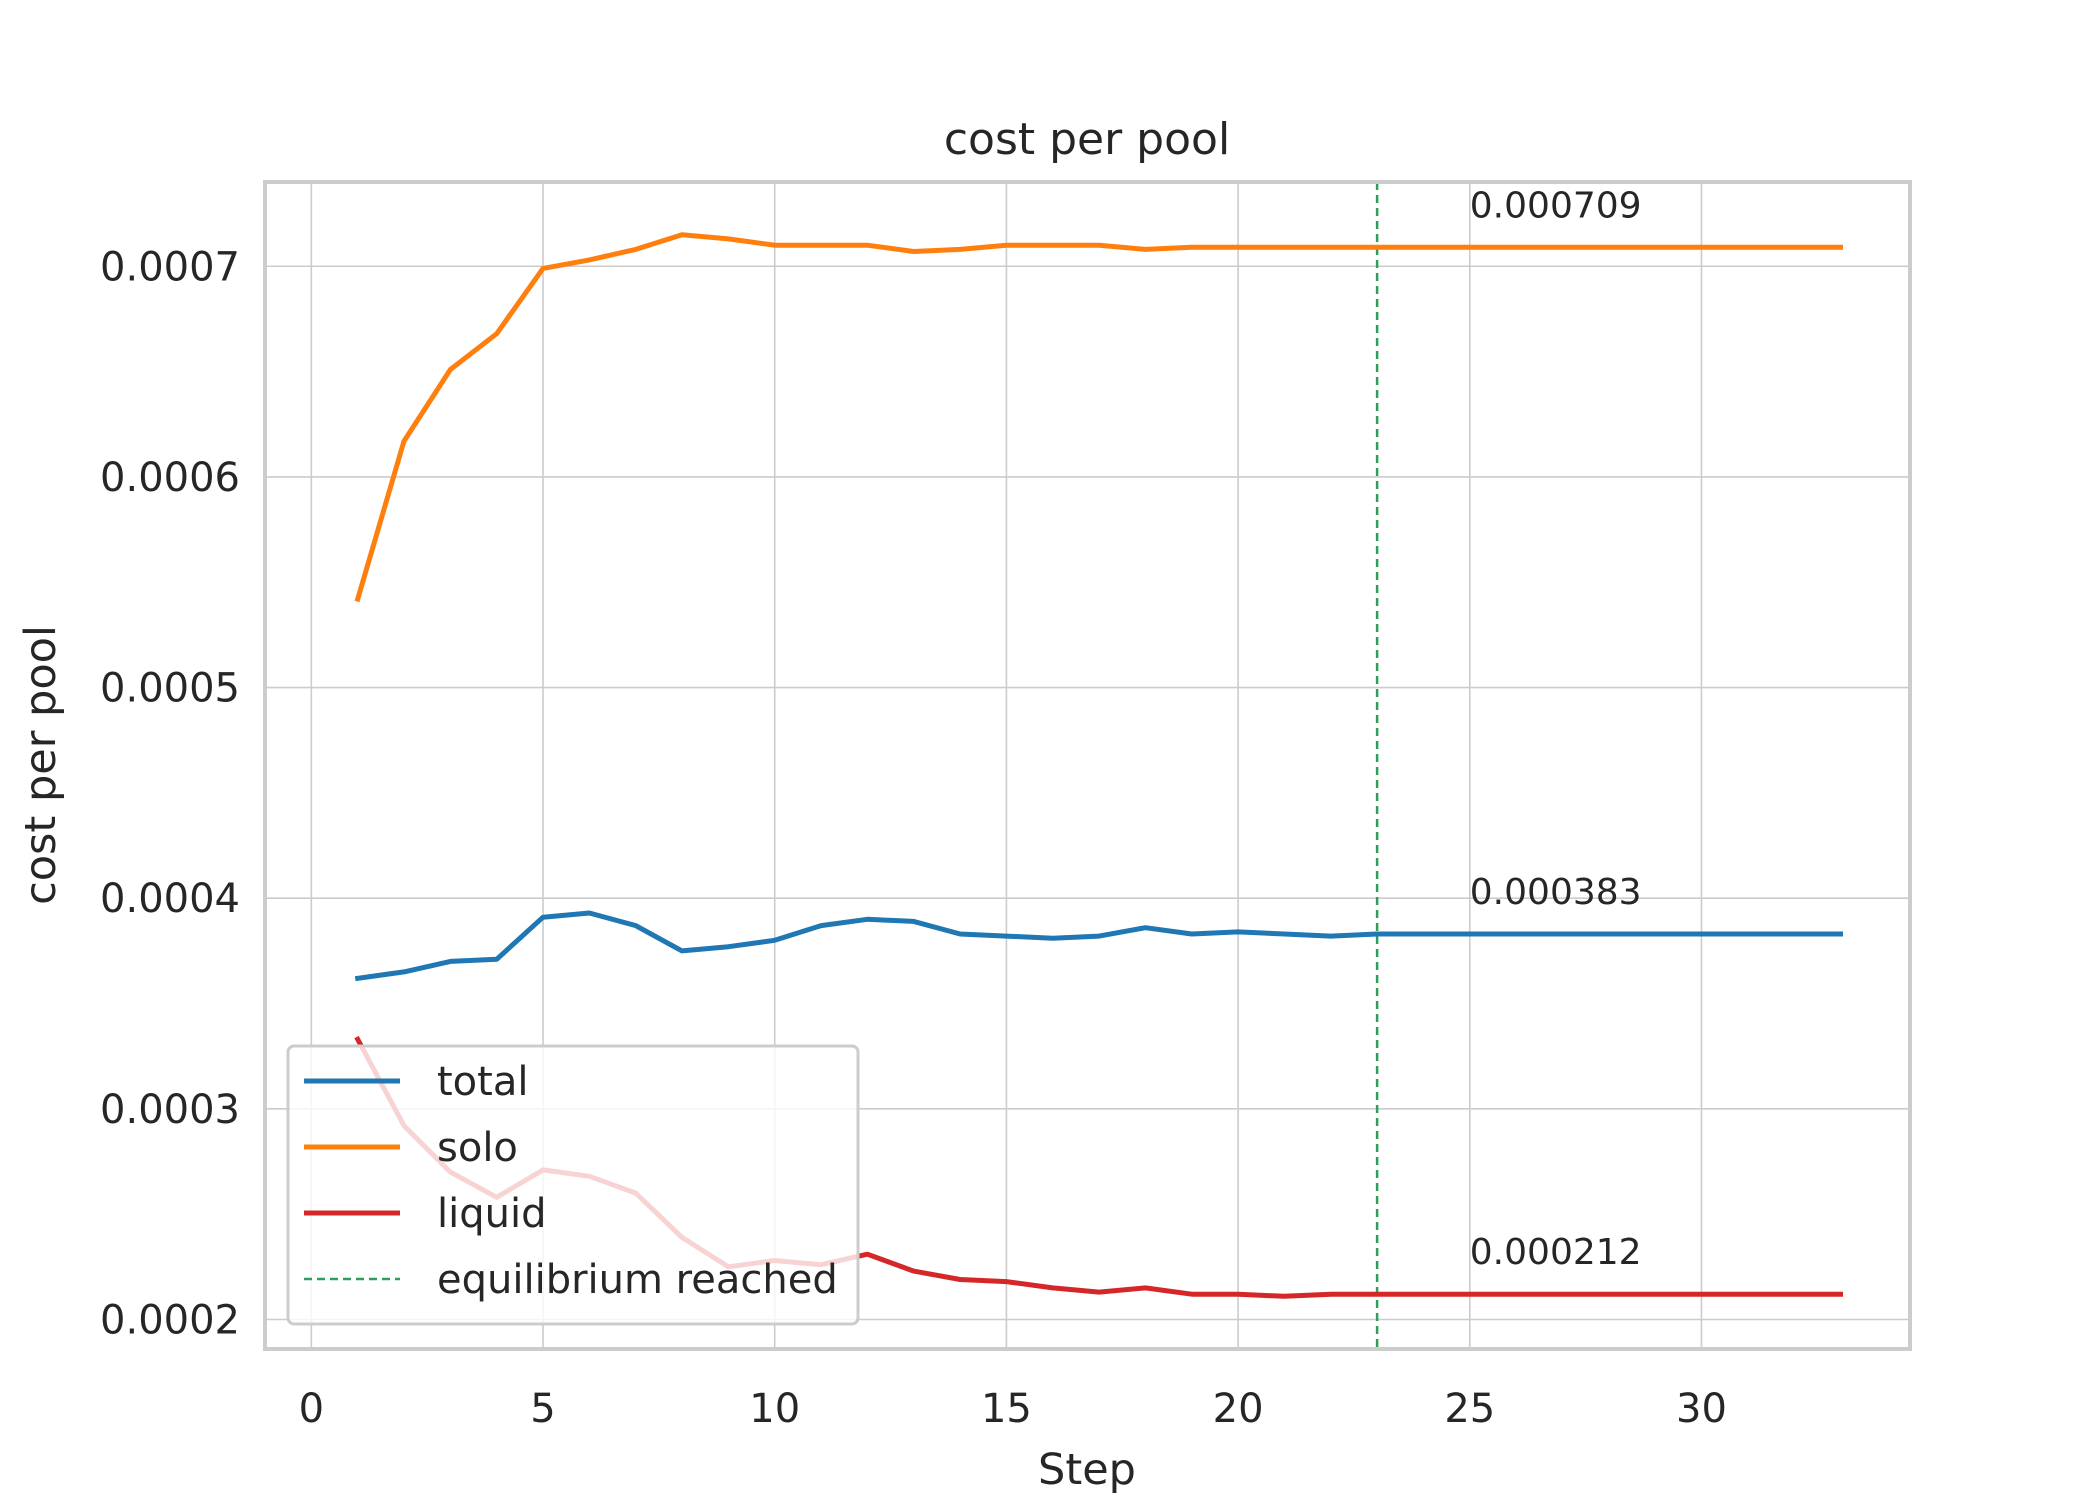 The height and width of the screenshot is (1500, 2100). Describe the element at coordinates (170, 899) in the screenshot. I see `y-tick-label: 0.0004` at that location.